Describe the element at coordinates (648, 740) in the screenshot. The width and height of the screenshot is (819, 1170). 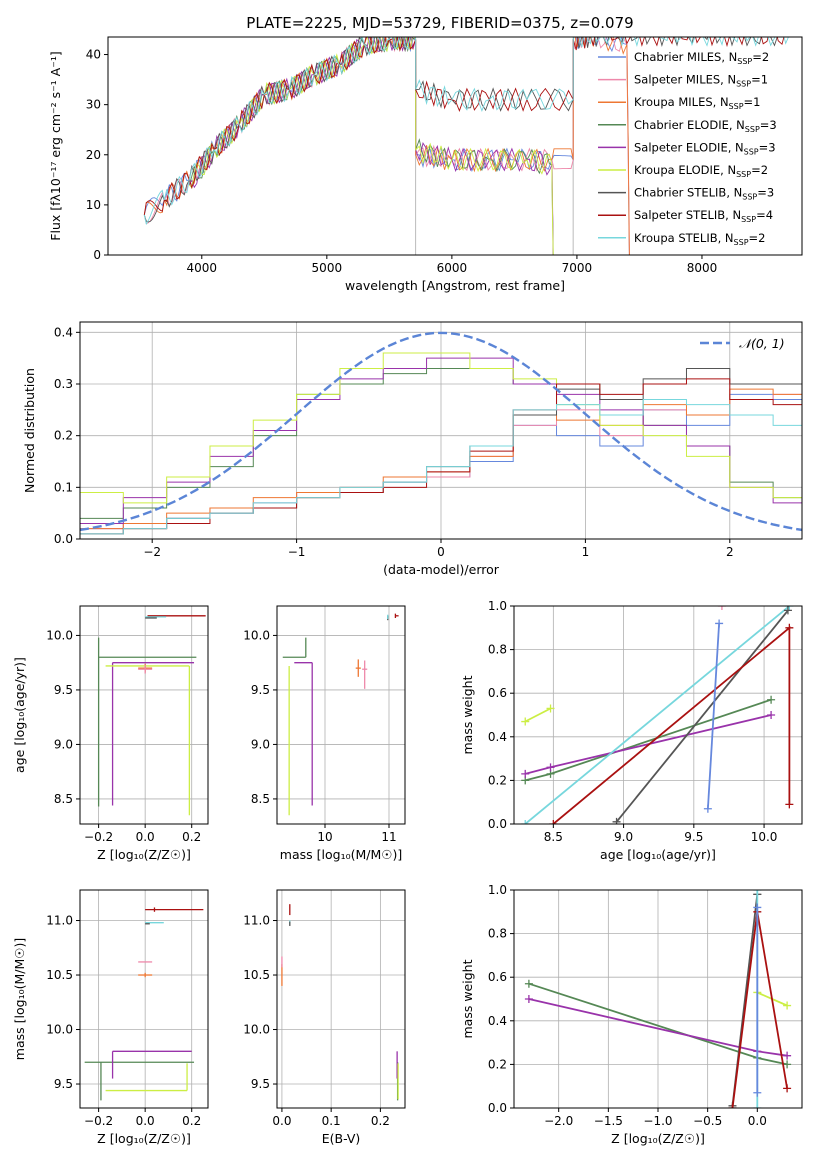
I see `weight-line-chabrier-elodie` at that location.